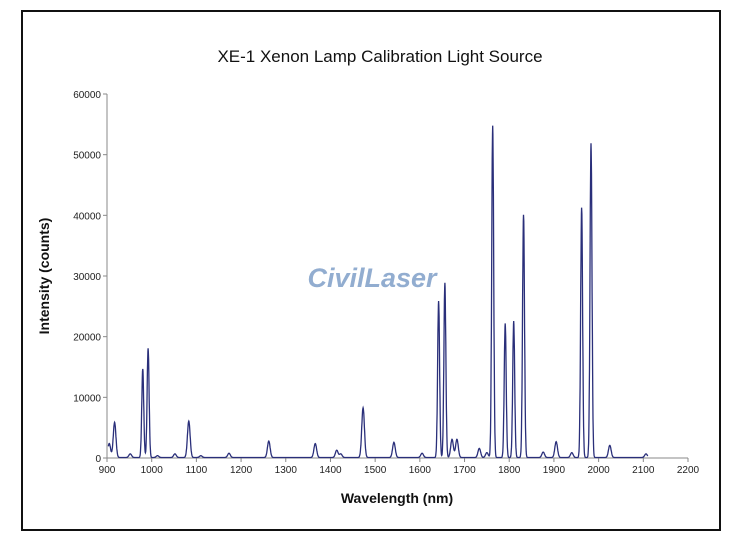 The height and width of the screenshot is (555, 746). Describe the element at coordinates (87, 156) in the screenshot. I see `y-tick-label: 50000` at that location.